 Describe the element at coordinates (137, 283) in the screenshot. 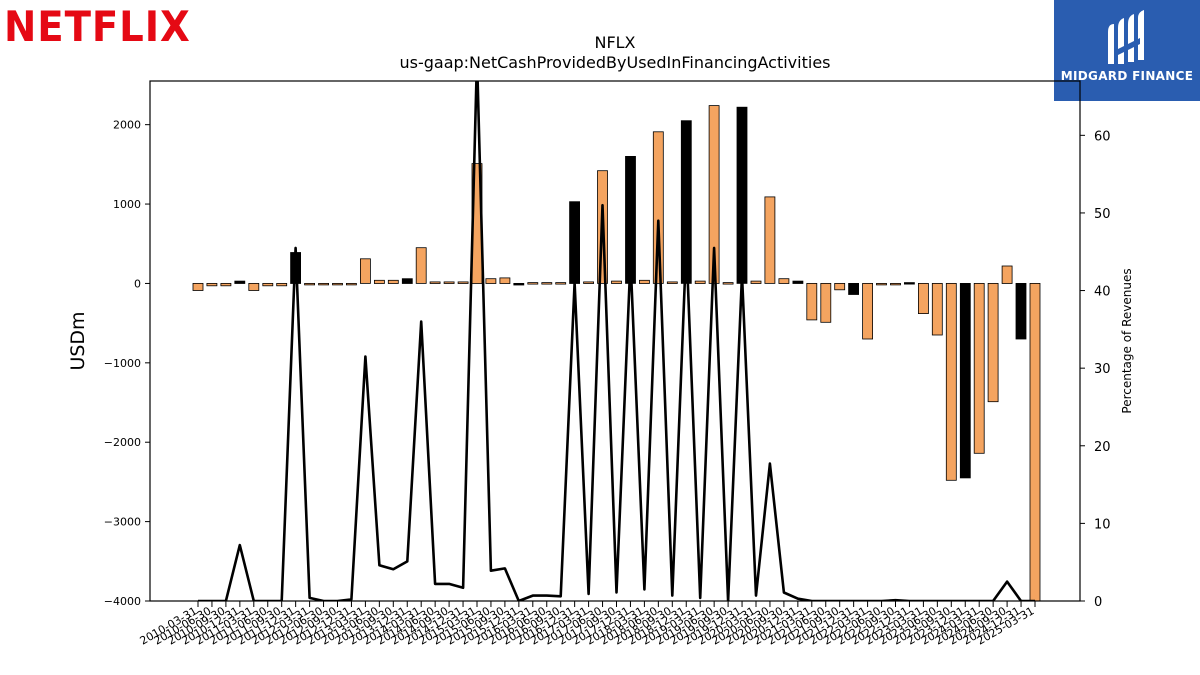

I see `y-tick-label: 0` at that location.